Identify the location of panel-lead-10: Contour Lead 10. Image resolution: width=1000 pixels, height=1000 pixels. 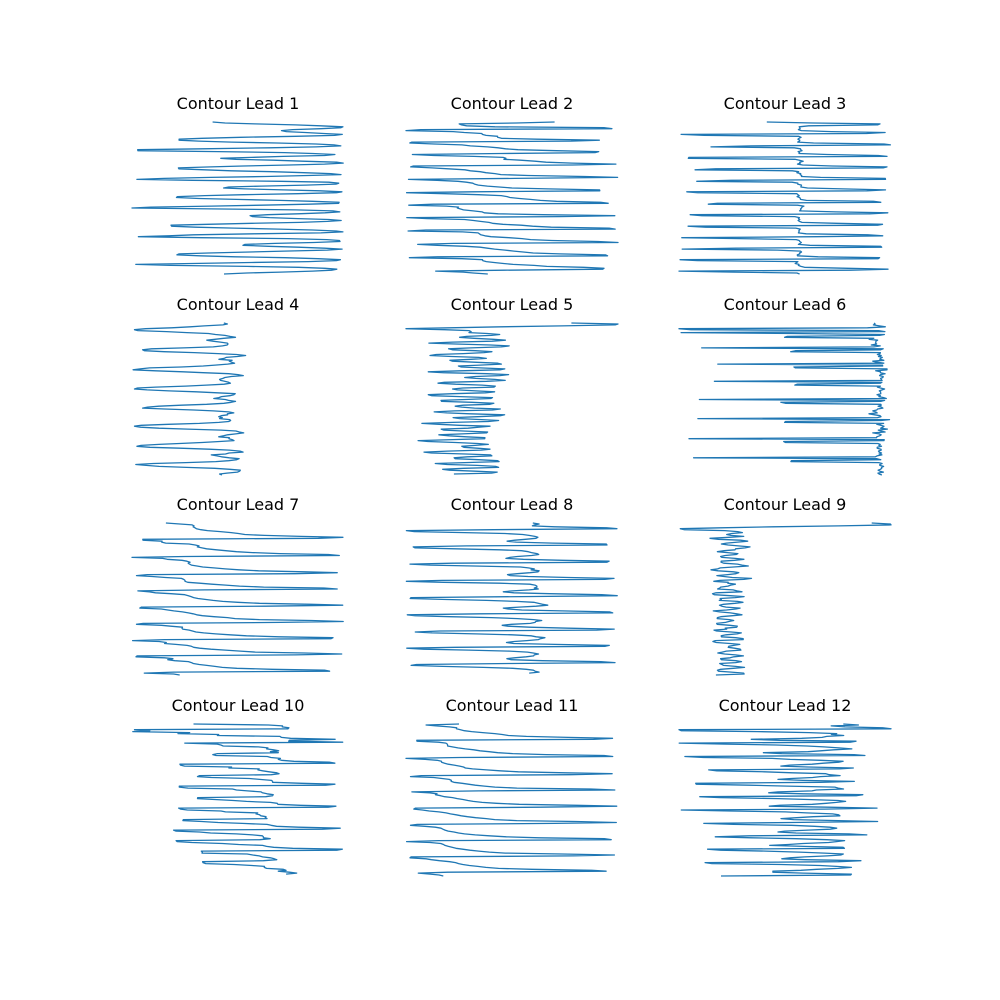
(238, 796).